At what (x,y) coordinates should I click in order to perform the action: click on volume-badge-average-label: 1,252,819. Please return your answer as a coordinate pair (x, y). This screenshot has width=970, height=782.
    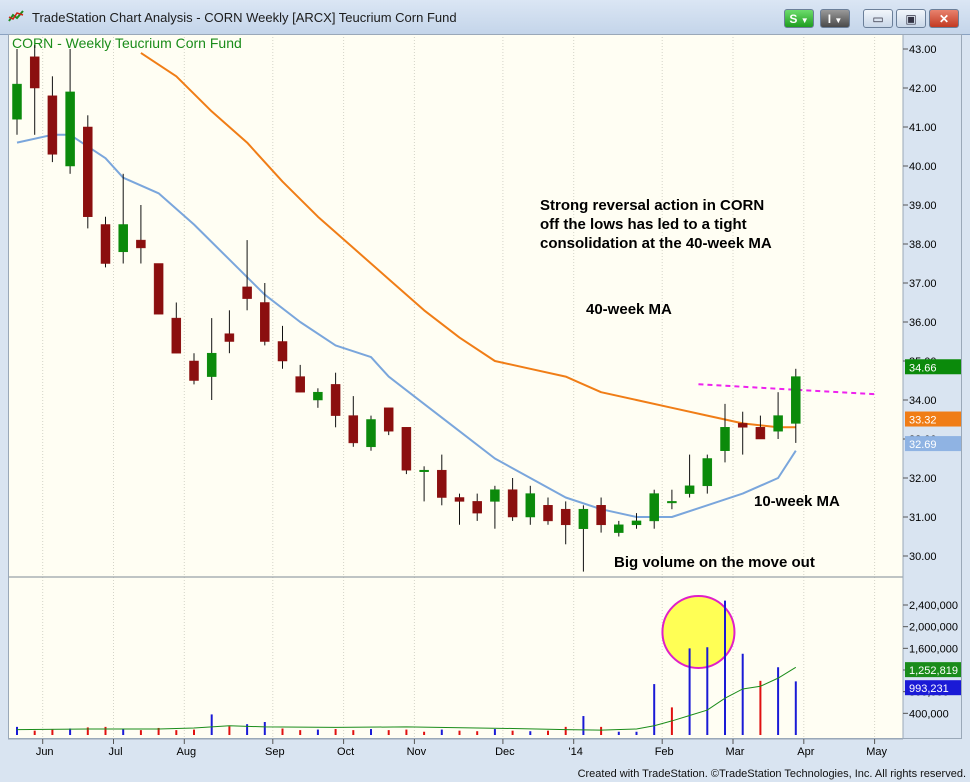
    Looking at the image, I should click on (933, 671).